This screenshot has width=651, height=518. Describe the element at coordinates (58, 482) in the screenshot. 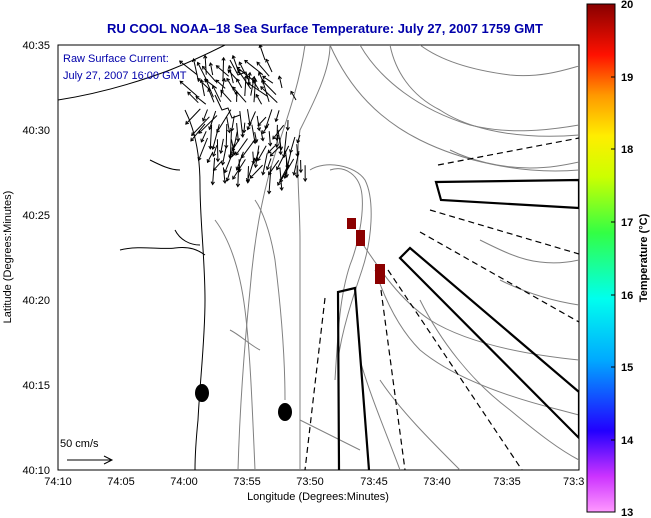

I see `x-tick-label: 74:10` at that location.